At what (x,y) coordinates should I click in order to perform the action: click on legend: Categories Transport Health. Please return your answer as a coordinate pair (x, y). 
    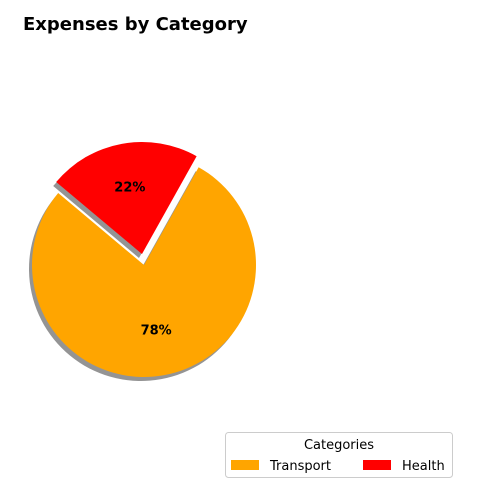
    Looking at the image, I should click on (339, 455).